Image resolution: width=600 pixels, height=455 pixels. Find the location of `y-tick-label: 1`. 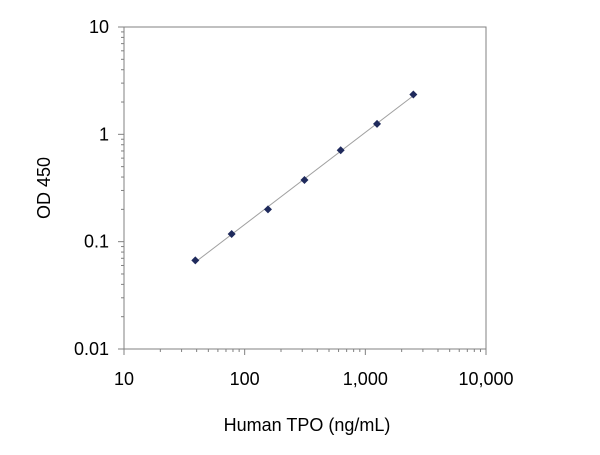

y-tick-label: 1 is located at coordinates (104, 134).